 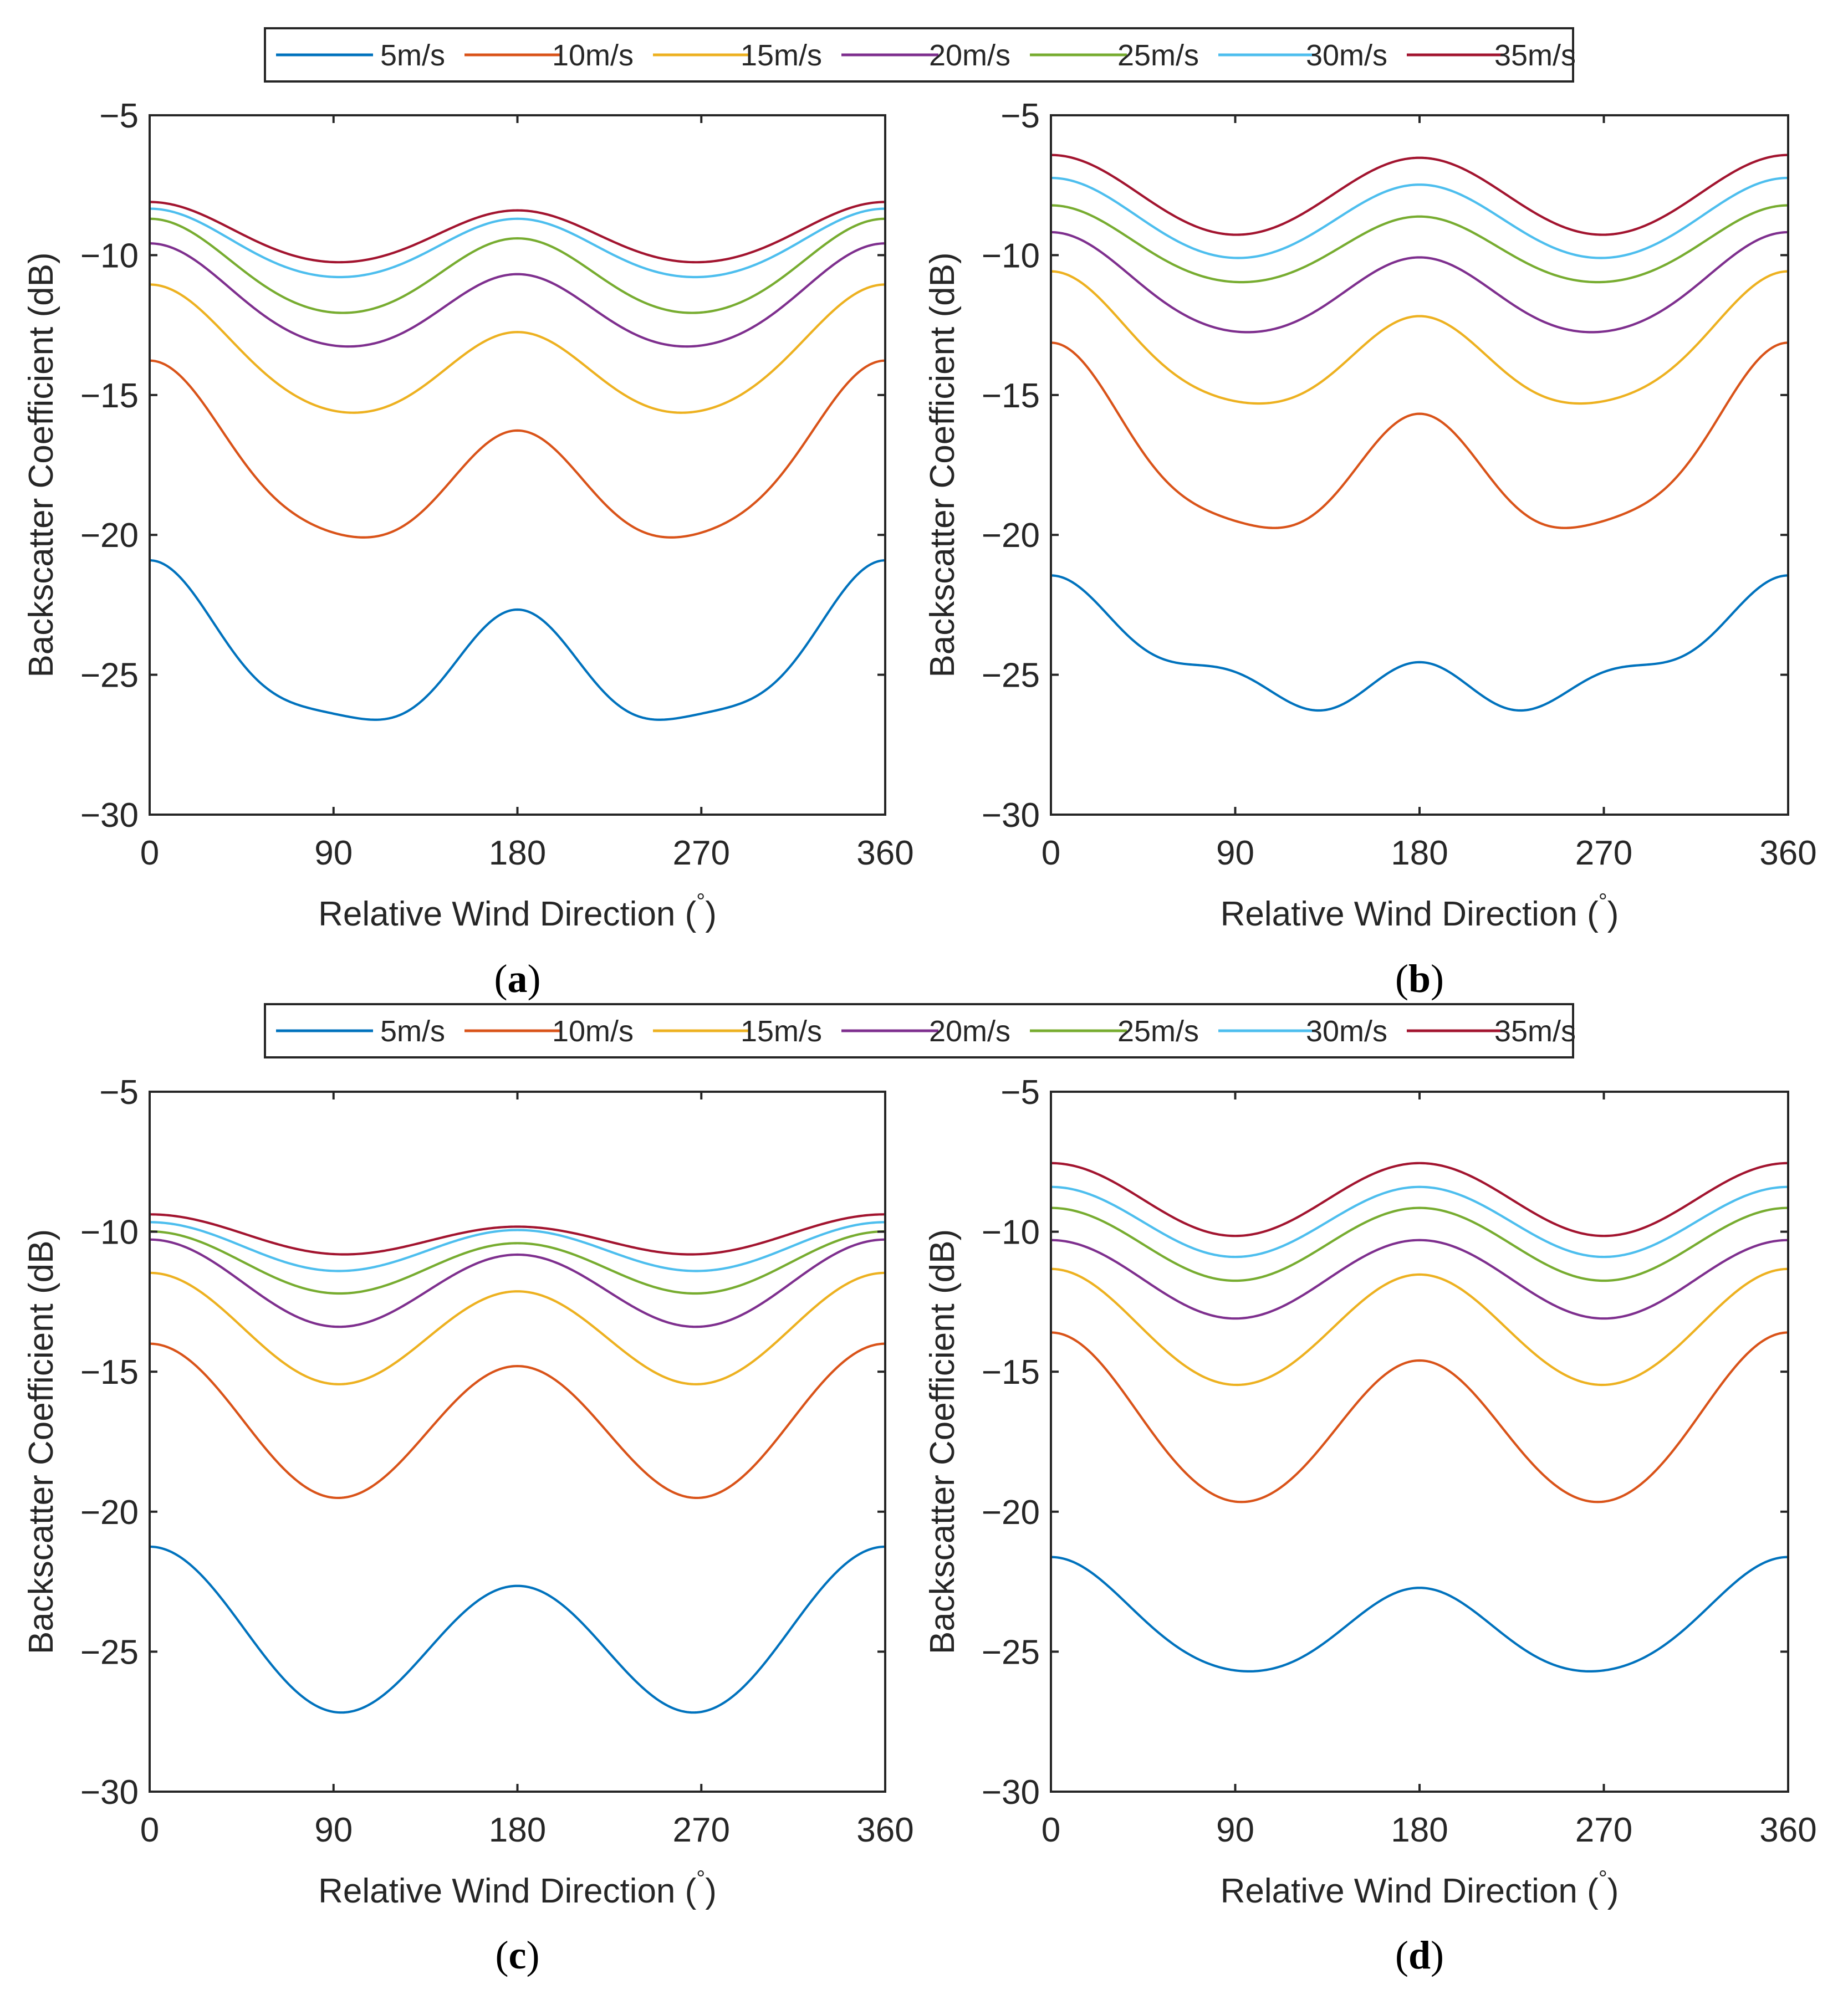 What do you see at coordinates (920, 1030) in the screenshot?
I see `legend-2: 5m/s 10m/s 15m/s 20m/s 25m/s 30m/s 35m/s` at bounding box center [920, 1030].